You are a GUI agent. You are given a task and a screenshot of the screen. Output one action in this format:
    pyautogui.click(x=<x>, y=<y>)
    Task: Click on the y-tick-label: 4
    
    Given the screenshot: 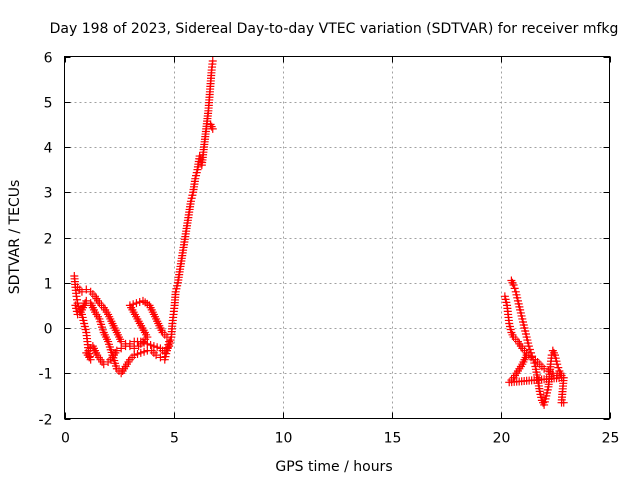 What is the action you would take?
    pyautogui.click(x=48, y=149)
    